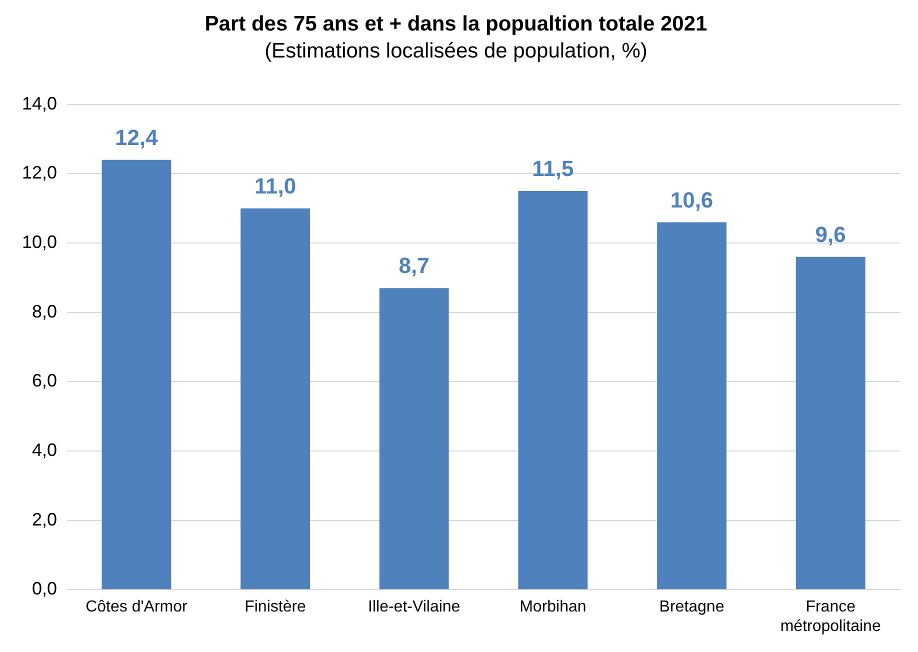 The width and height of the screenshot is (918, 652). I want to click on x-tick-label: Ille-et-Vilaine, so click(414, 607).